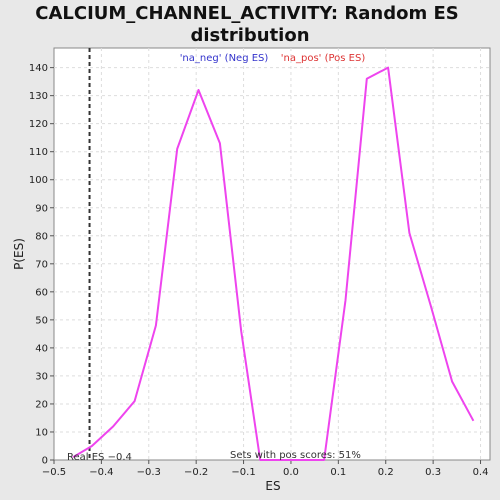 The height and width of the screenshot is (500, 500). What do you see at coordinates (38, 152) in the screenshot?
I see `y-tick-label: 110` at bounding box center [38, 152].